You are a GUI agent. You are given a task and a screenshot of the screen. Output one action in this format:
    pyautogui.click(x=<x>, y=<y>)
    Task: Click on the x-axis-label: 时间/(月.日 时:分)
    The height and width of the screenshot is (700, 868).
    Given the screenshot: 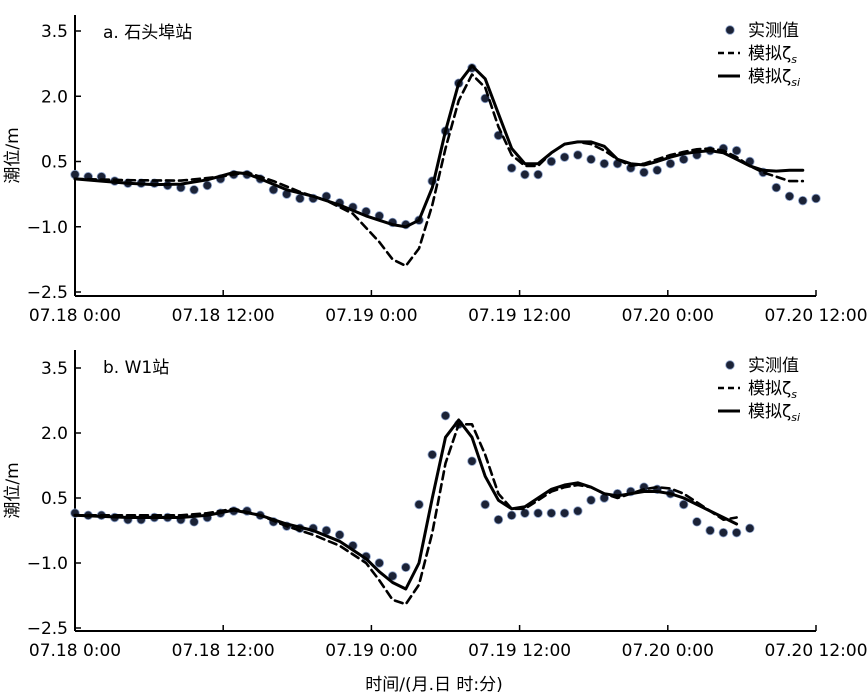 What is the action you would take?
    pyautogui.click(x=434, y=685)
    